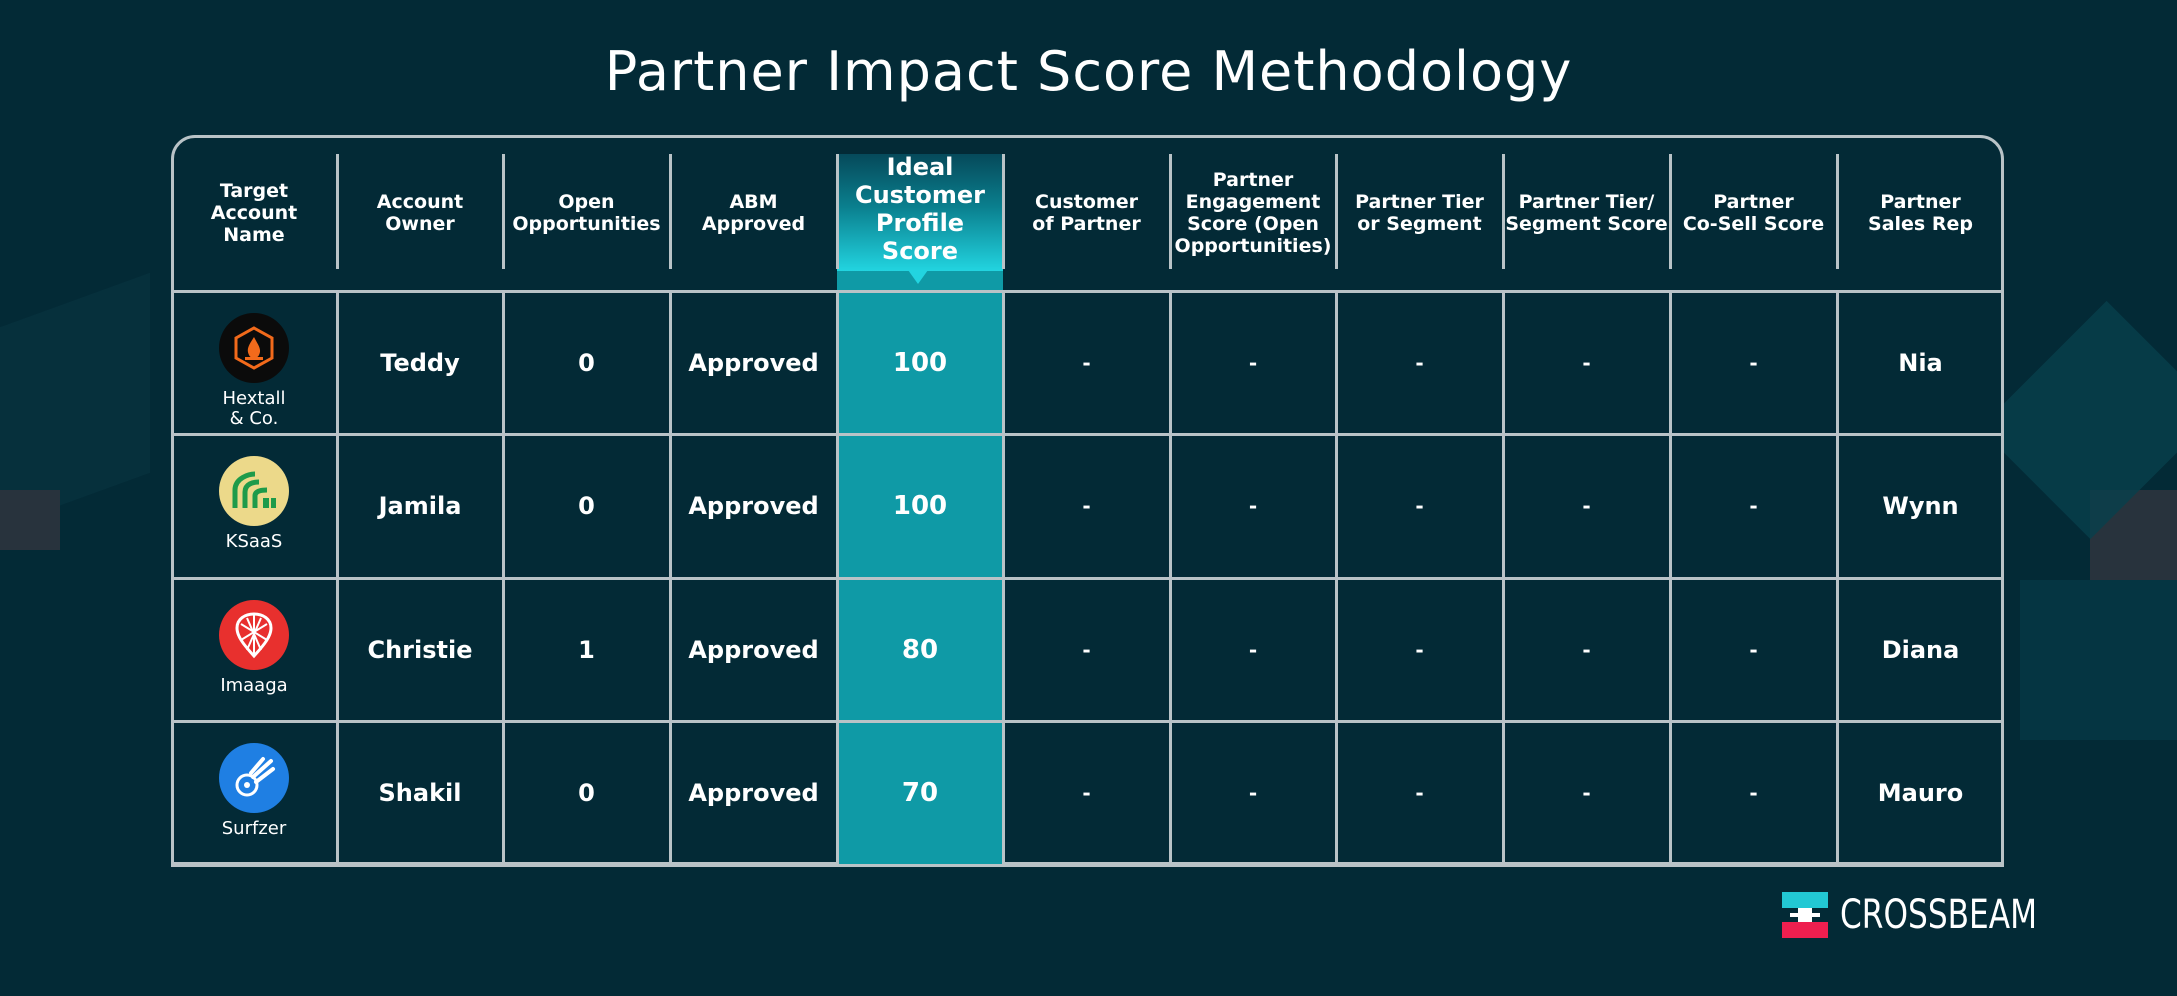 This screenshot has height=996, width=2177. Describe the element at coordinates (586, 212) in the screenshot. I see `column-header: Open Opportunities` at that location.